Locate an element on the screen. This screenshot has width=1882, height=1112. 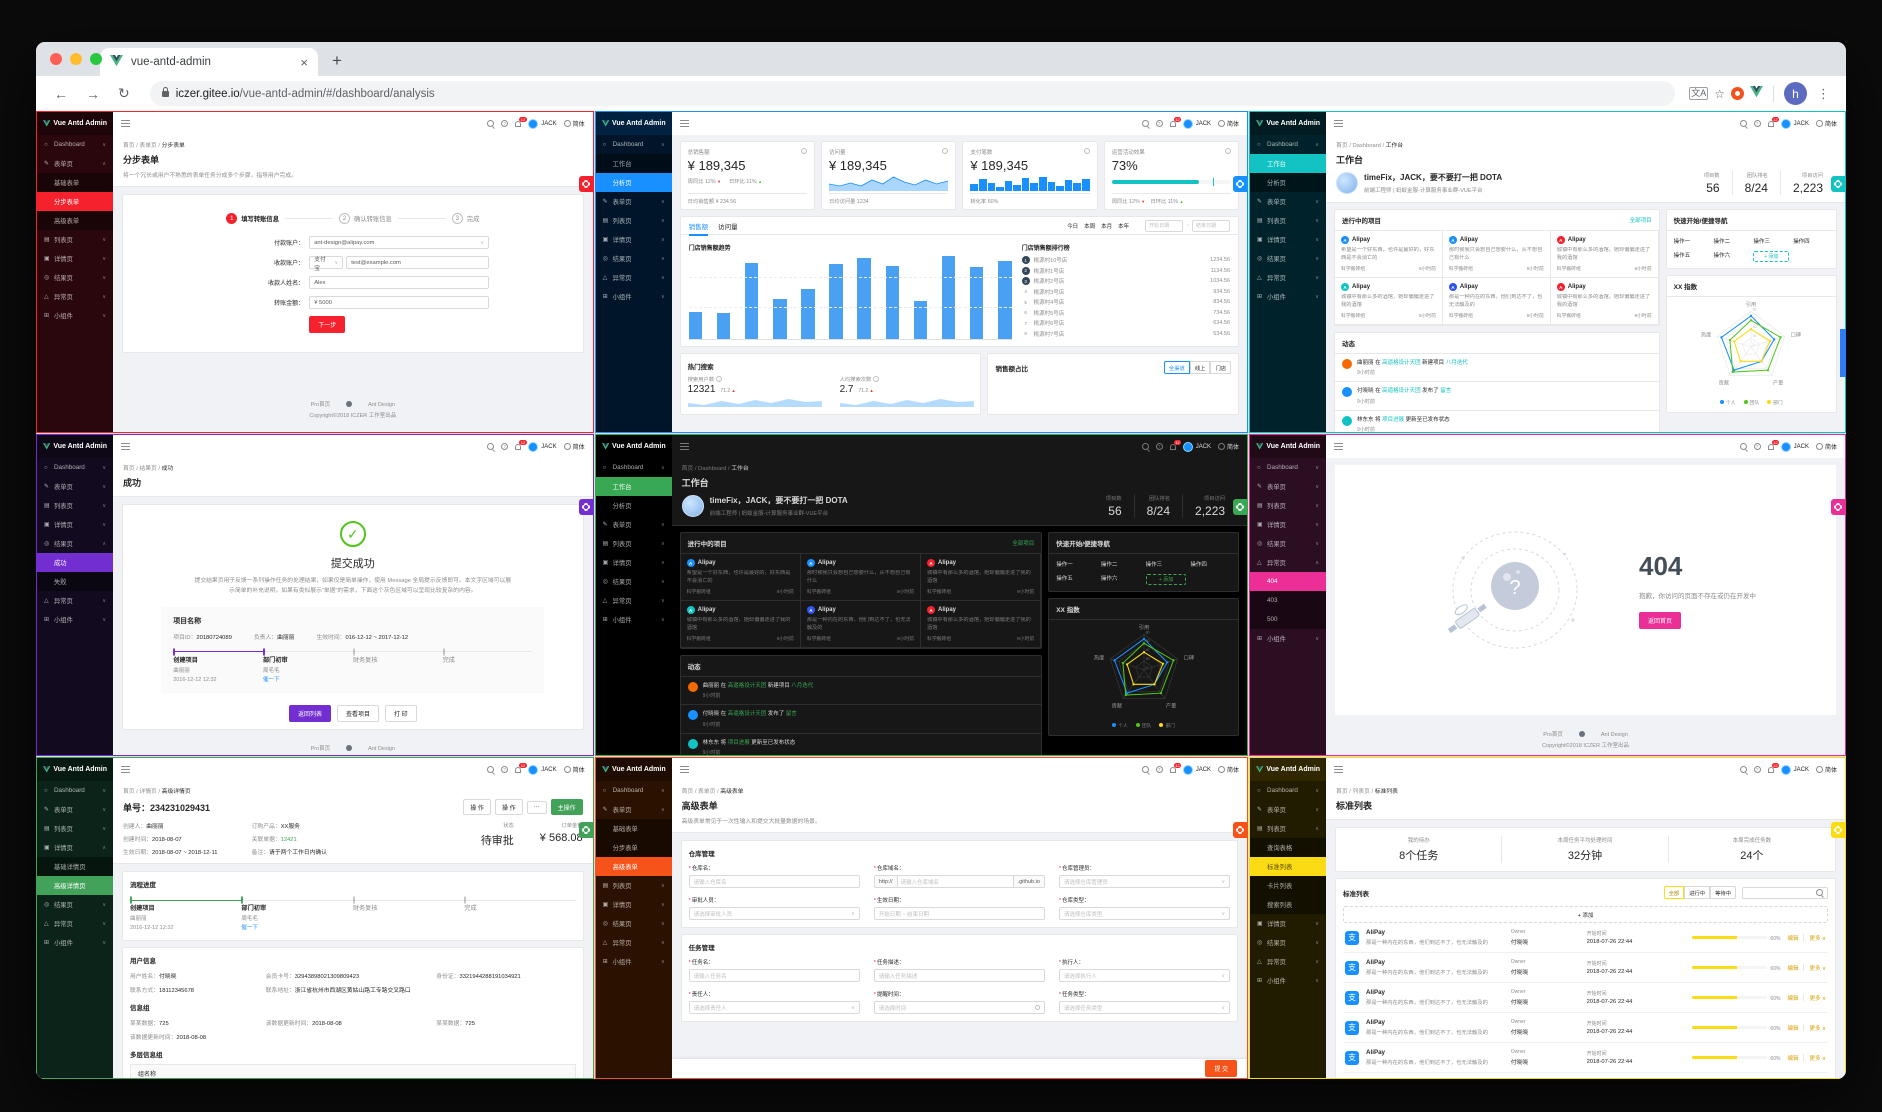
field-control: 请选择执行人 ∨ is located at coordinates (1144, 975).